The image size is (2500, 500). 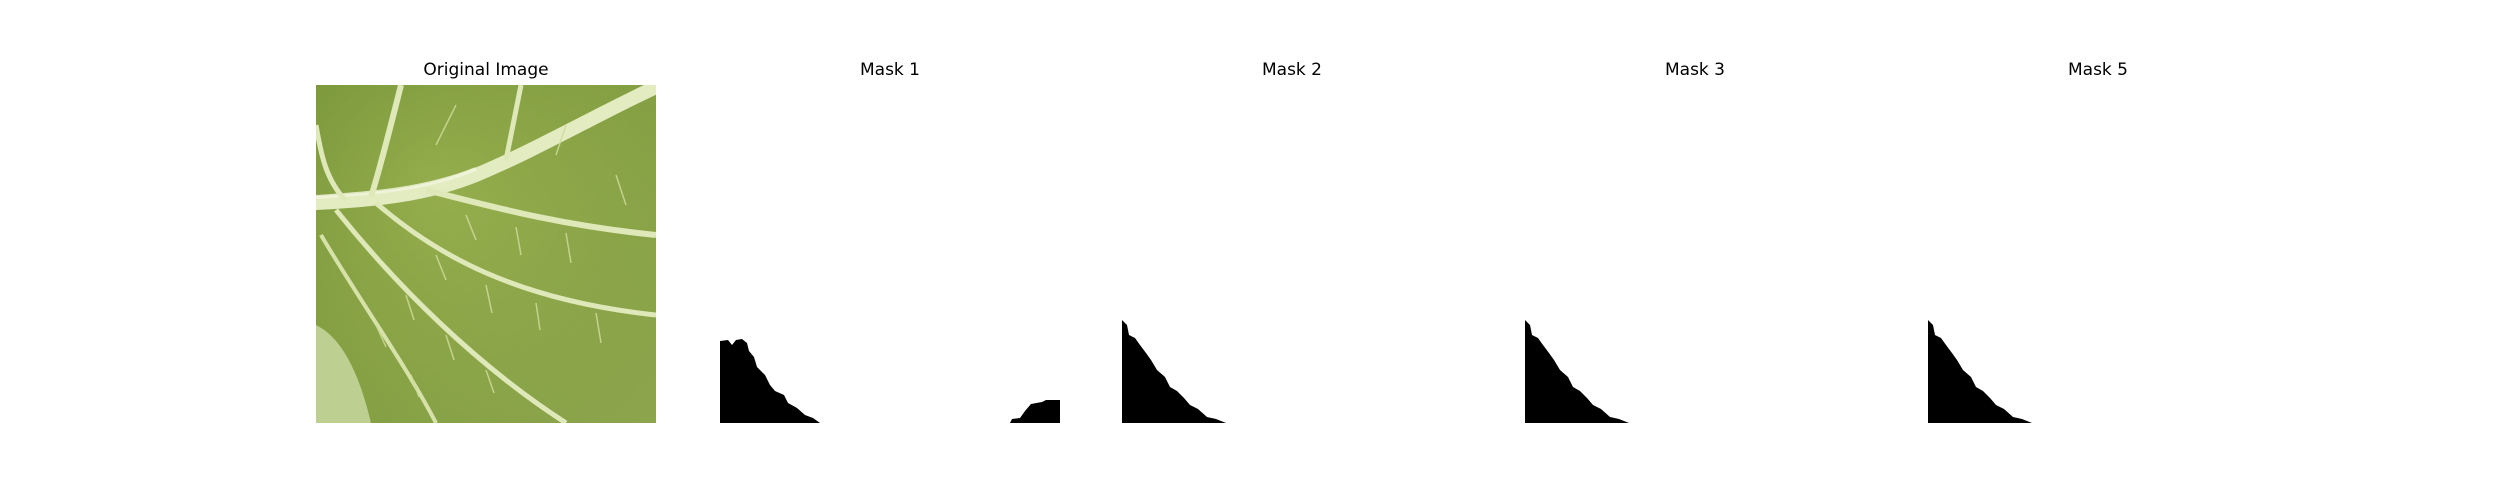 What do you see at coordinates (2097, 70) in the screenshot?
I see `panel-title: Mask 5` at bounding box center [2097, 70].